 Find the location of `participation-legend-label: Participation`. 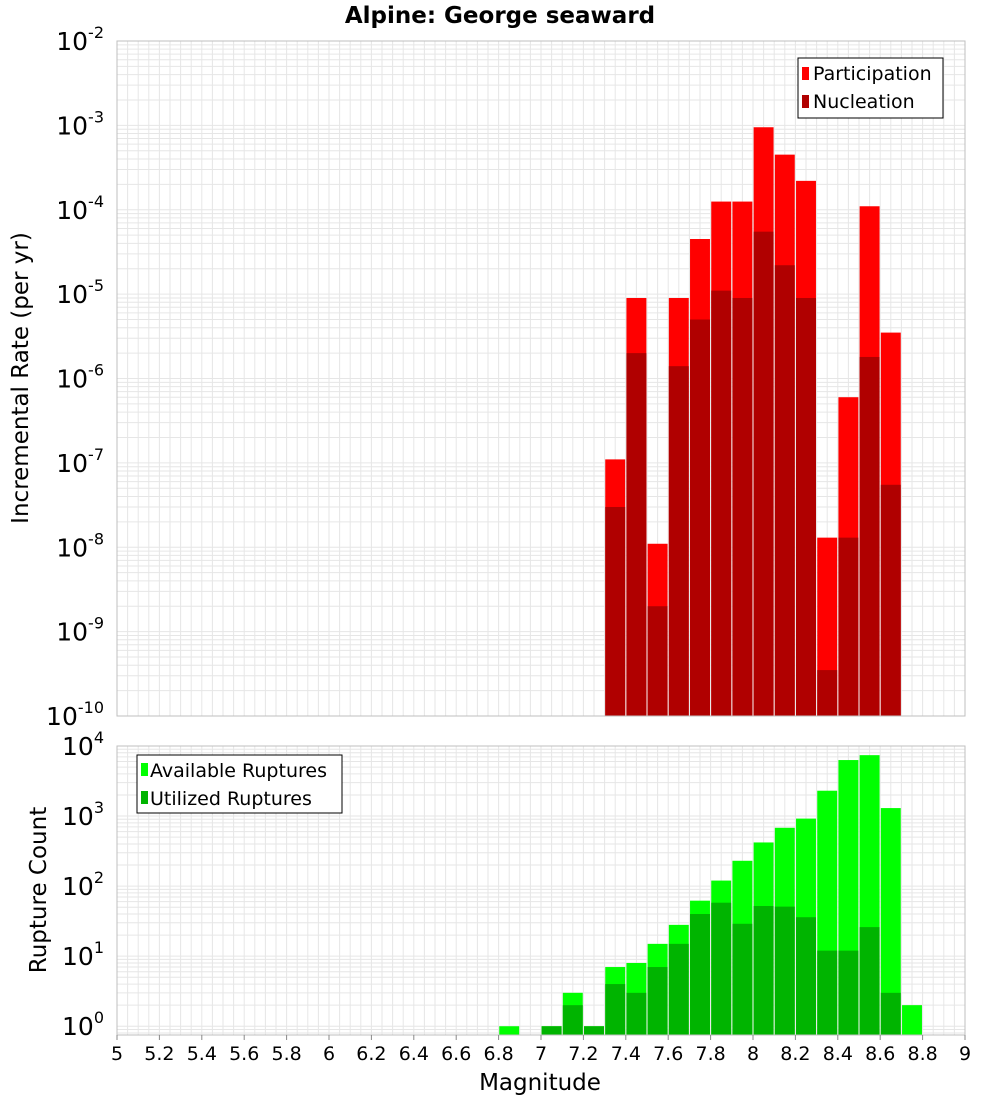

participation-legend-label: Participation is located at coordinates (872, 74).